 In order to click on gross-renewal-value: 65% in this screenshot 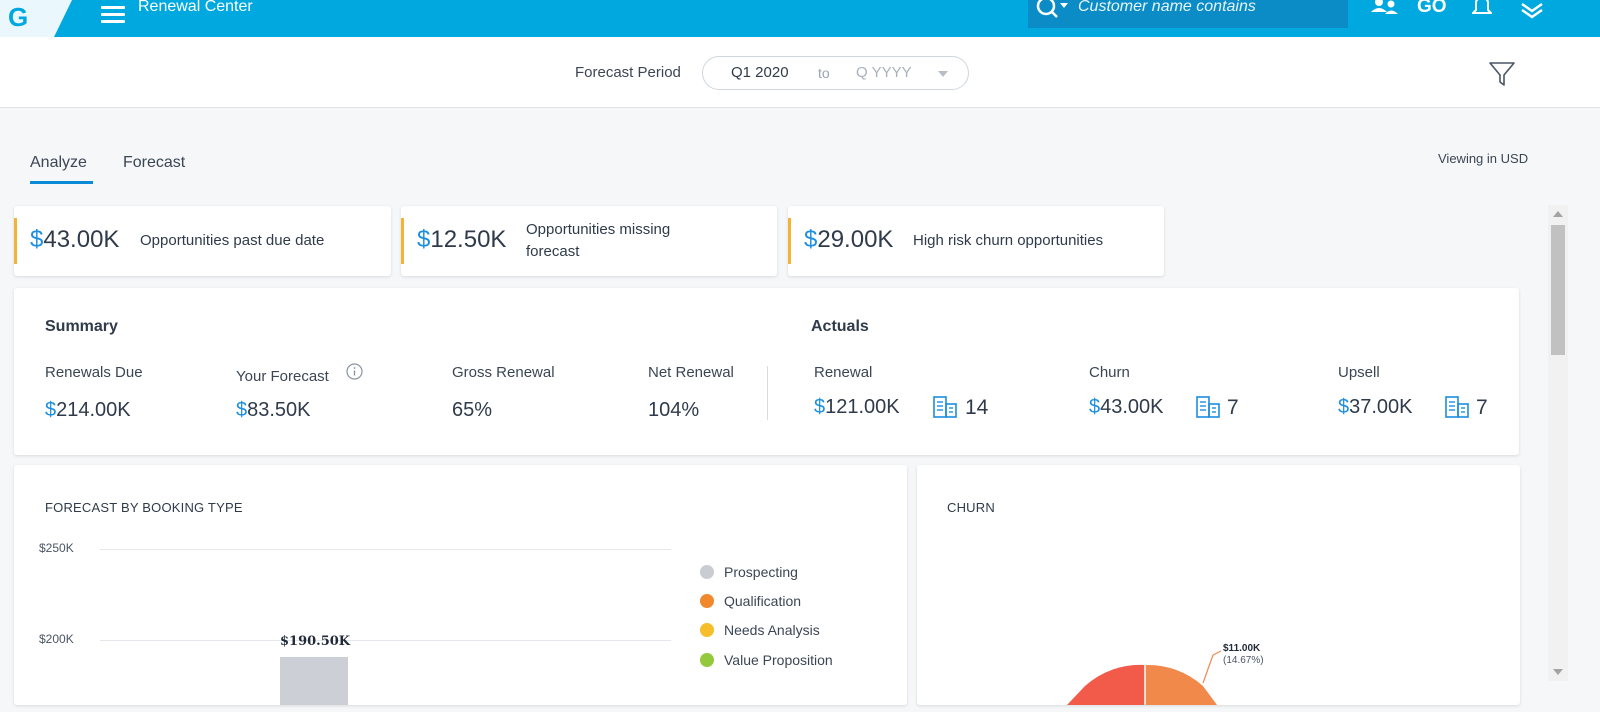, I will do `click(472, 410)`.